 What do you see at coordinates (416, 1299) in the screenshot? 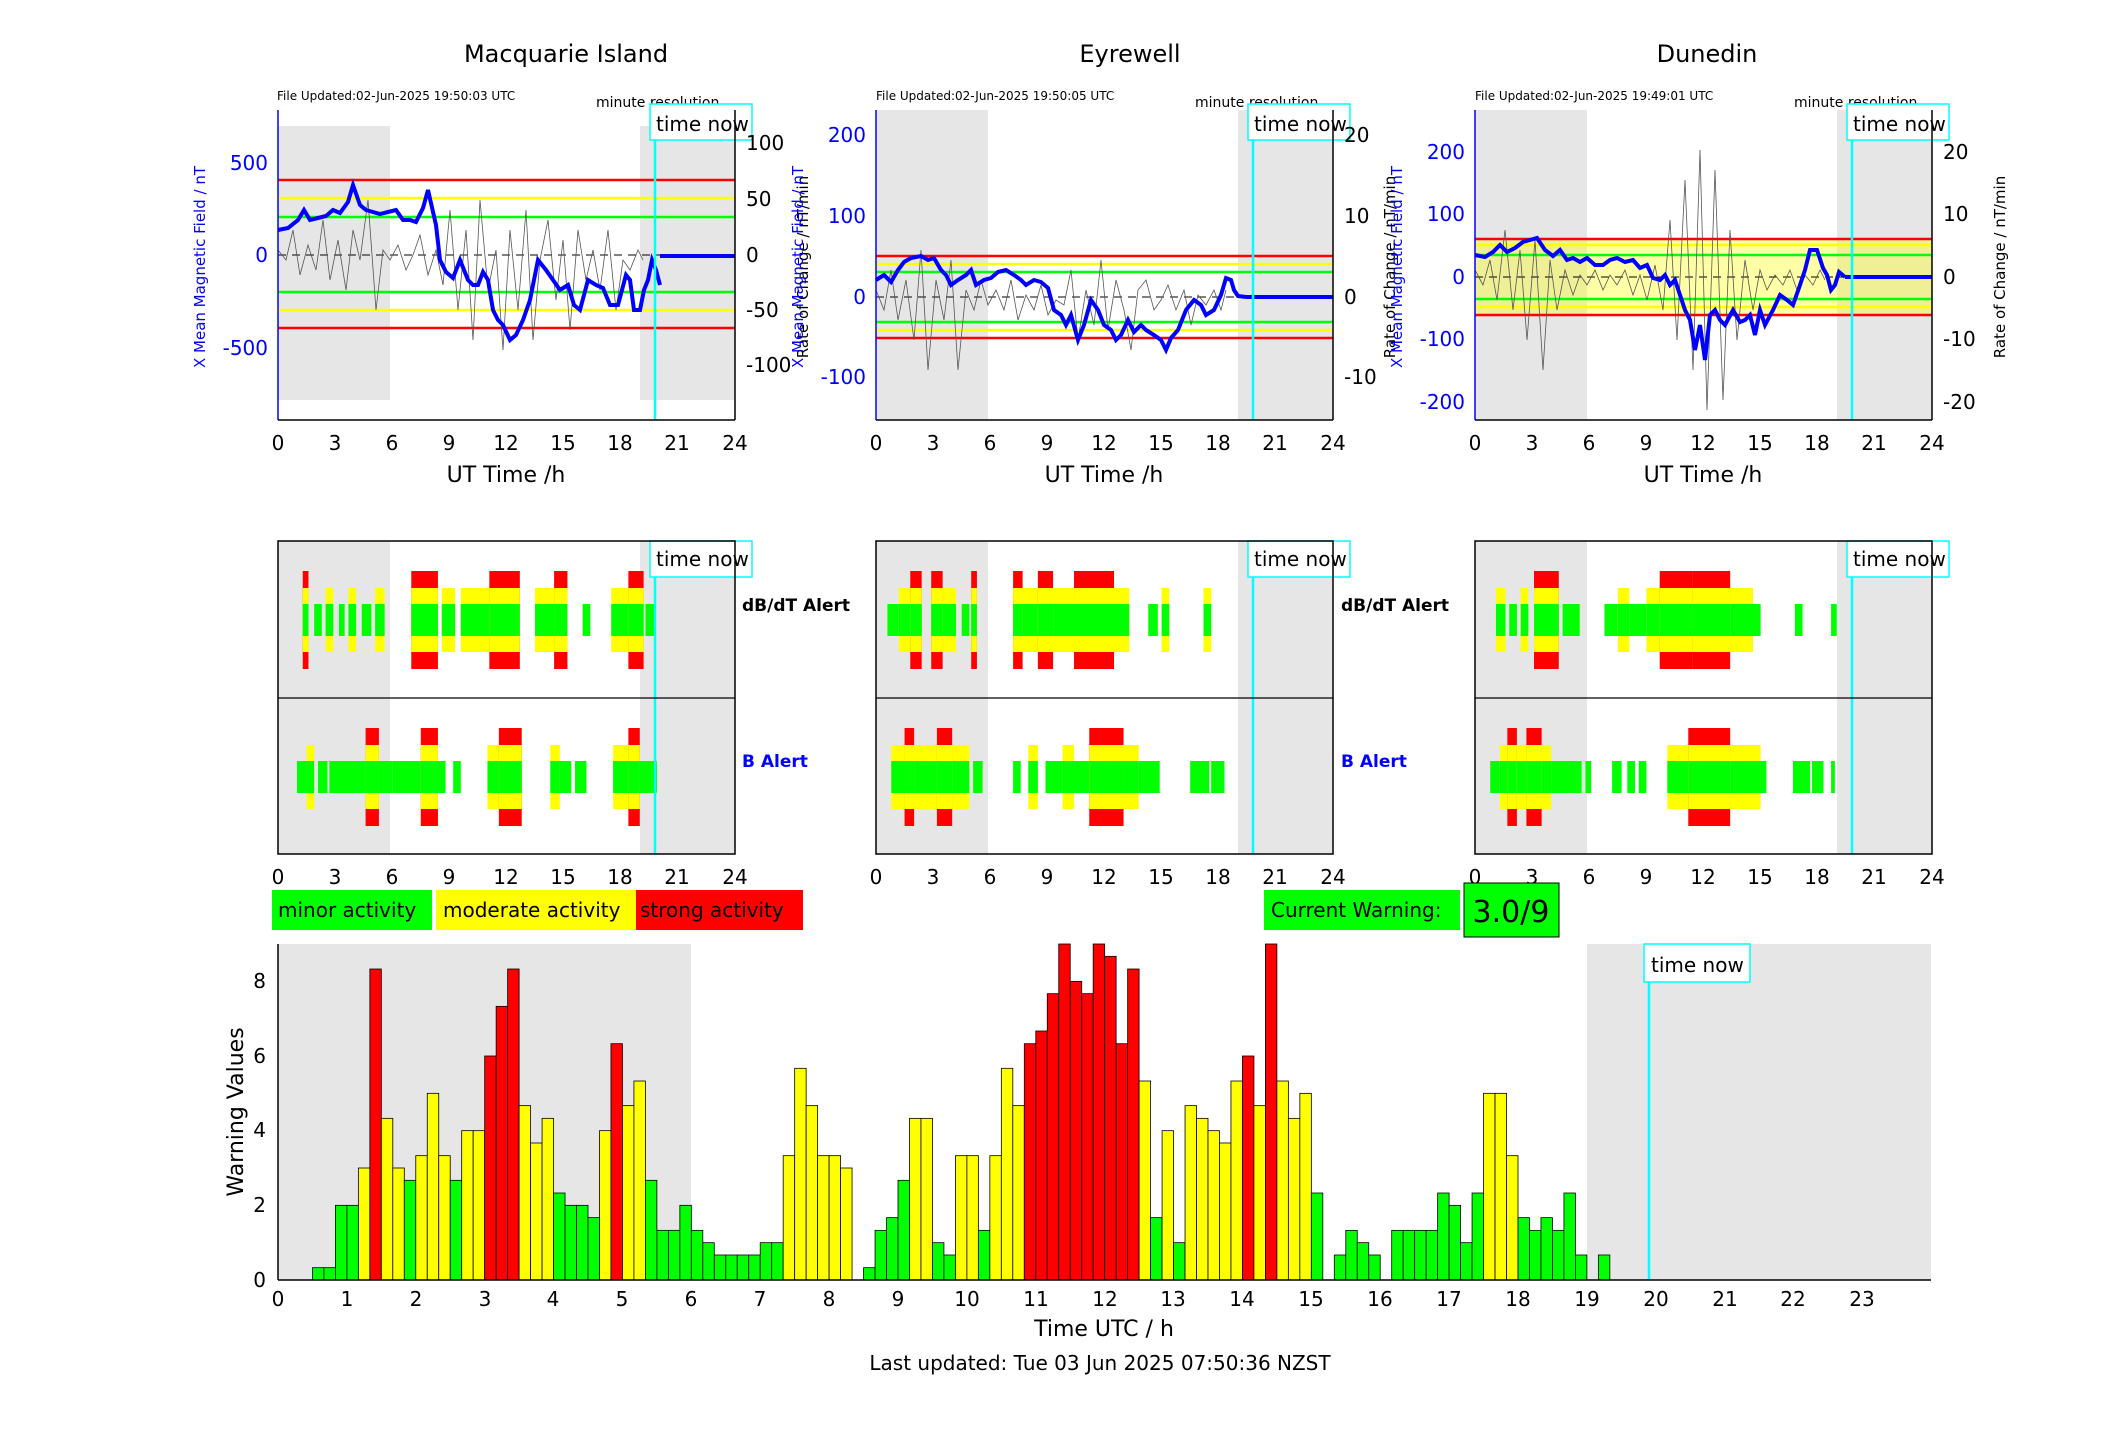
I see `tick-label: 2` at bounding box center [416, 1299].